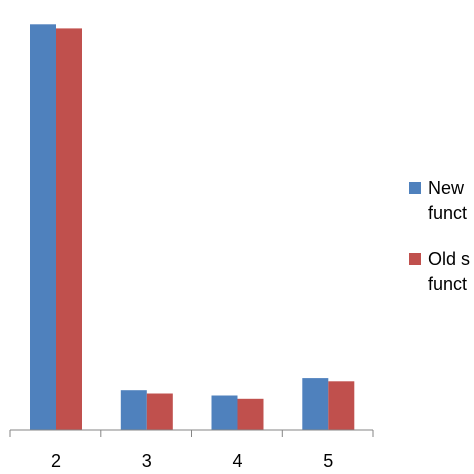  What do you see at coordinates (191, 433) in the screenshot?
I see `x-axis-ticks` at bounding box center [191, 433].